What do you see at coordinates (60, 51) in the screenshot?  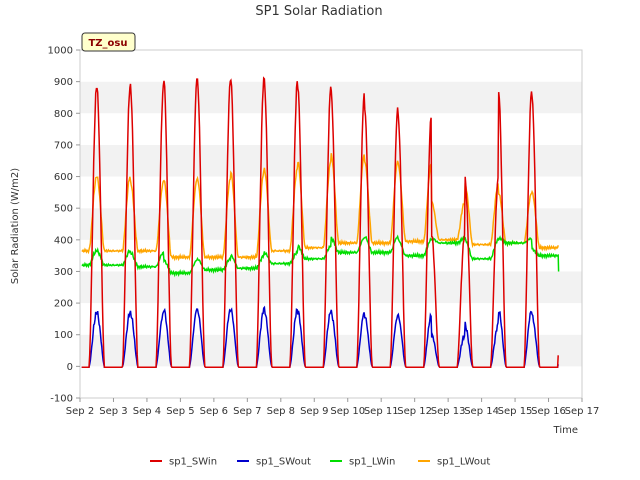 I see `y-tick-label: 1000` at bounding box center [60, 51].